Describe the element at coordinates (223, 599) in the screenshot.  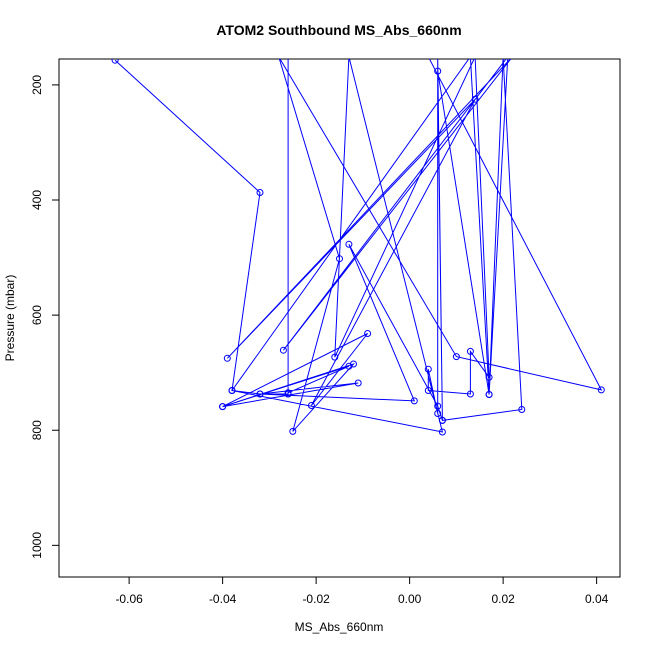
I see `x-tick-label: -0.04` at that location.